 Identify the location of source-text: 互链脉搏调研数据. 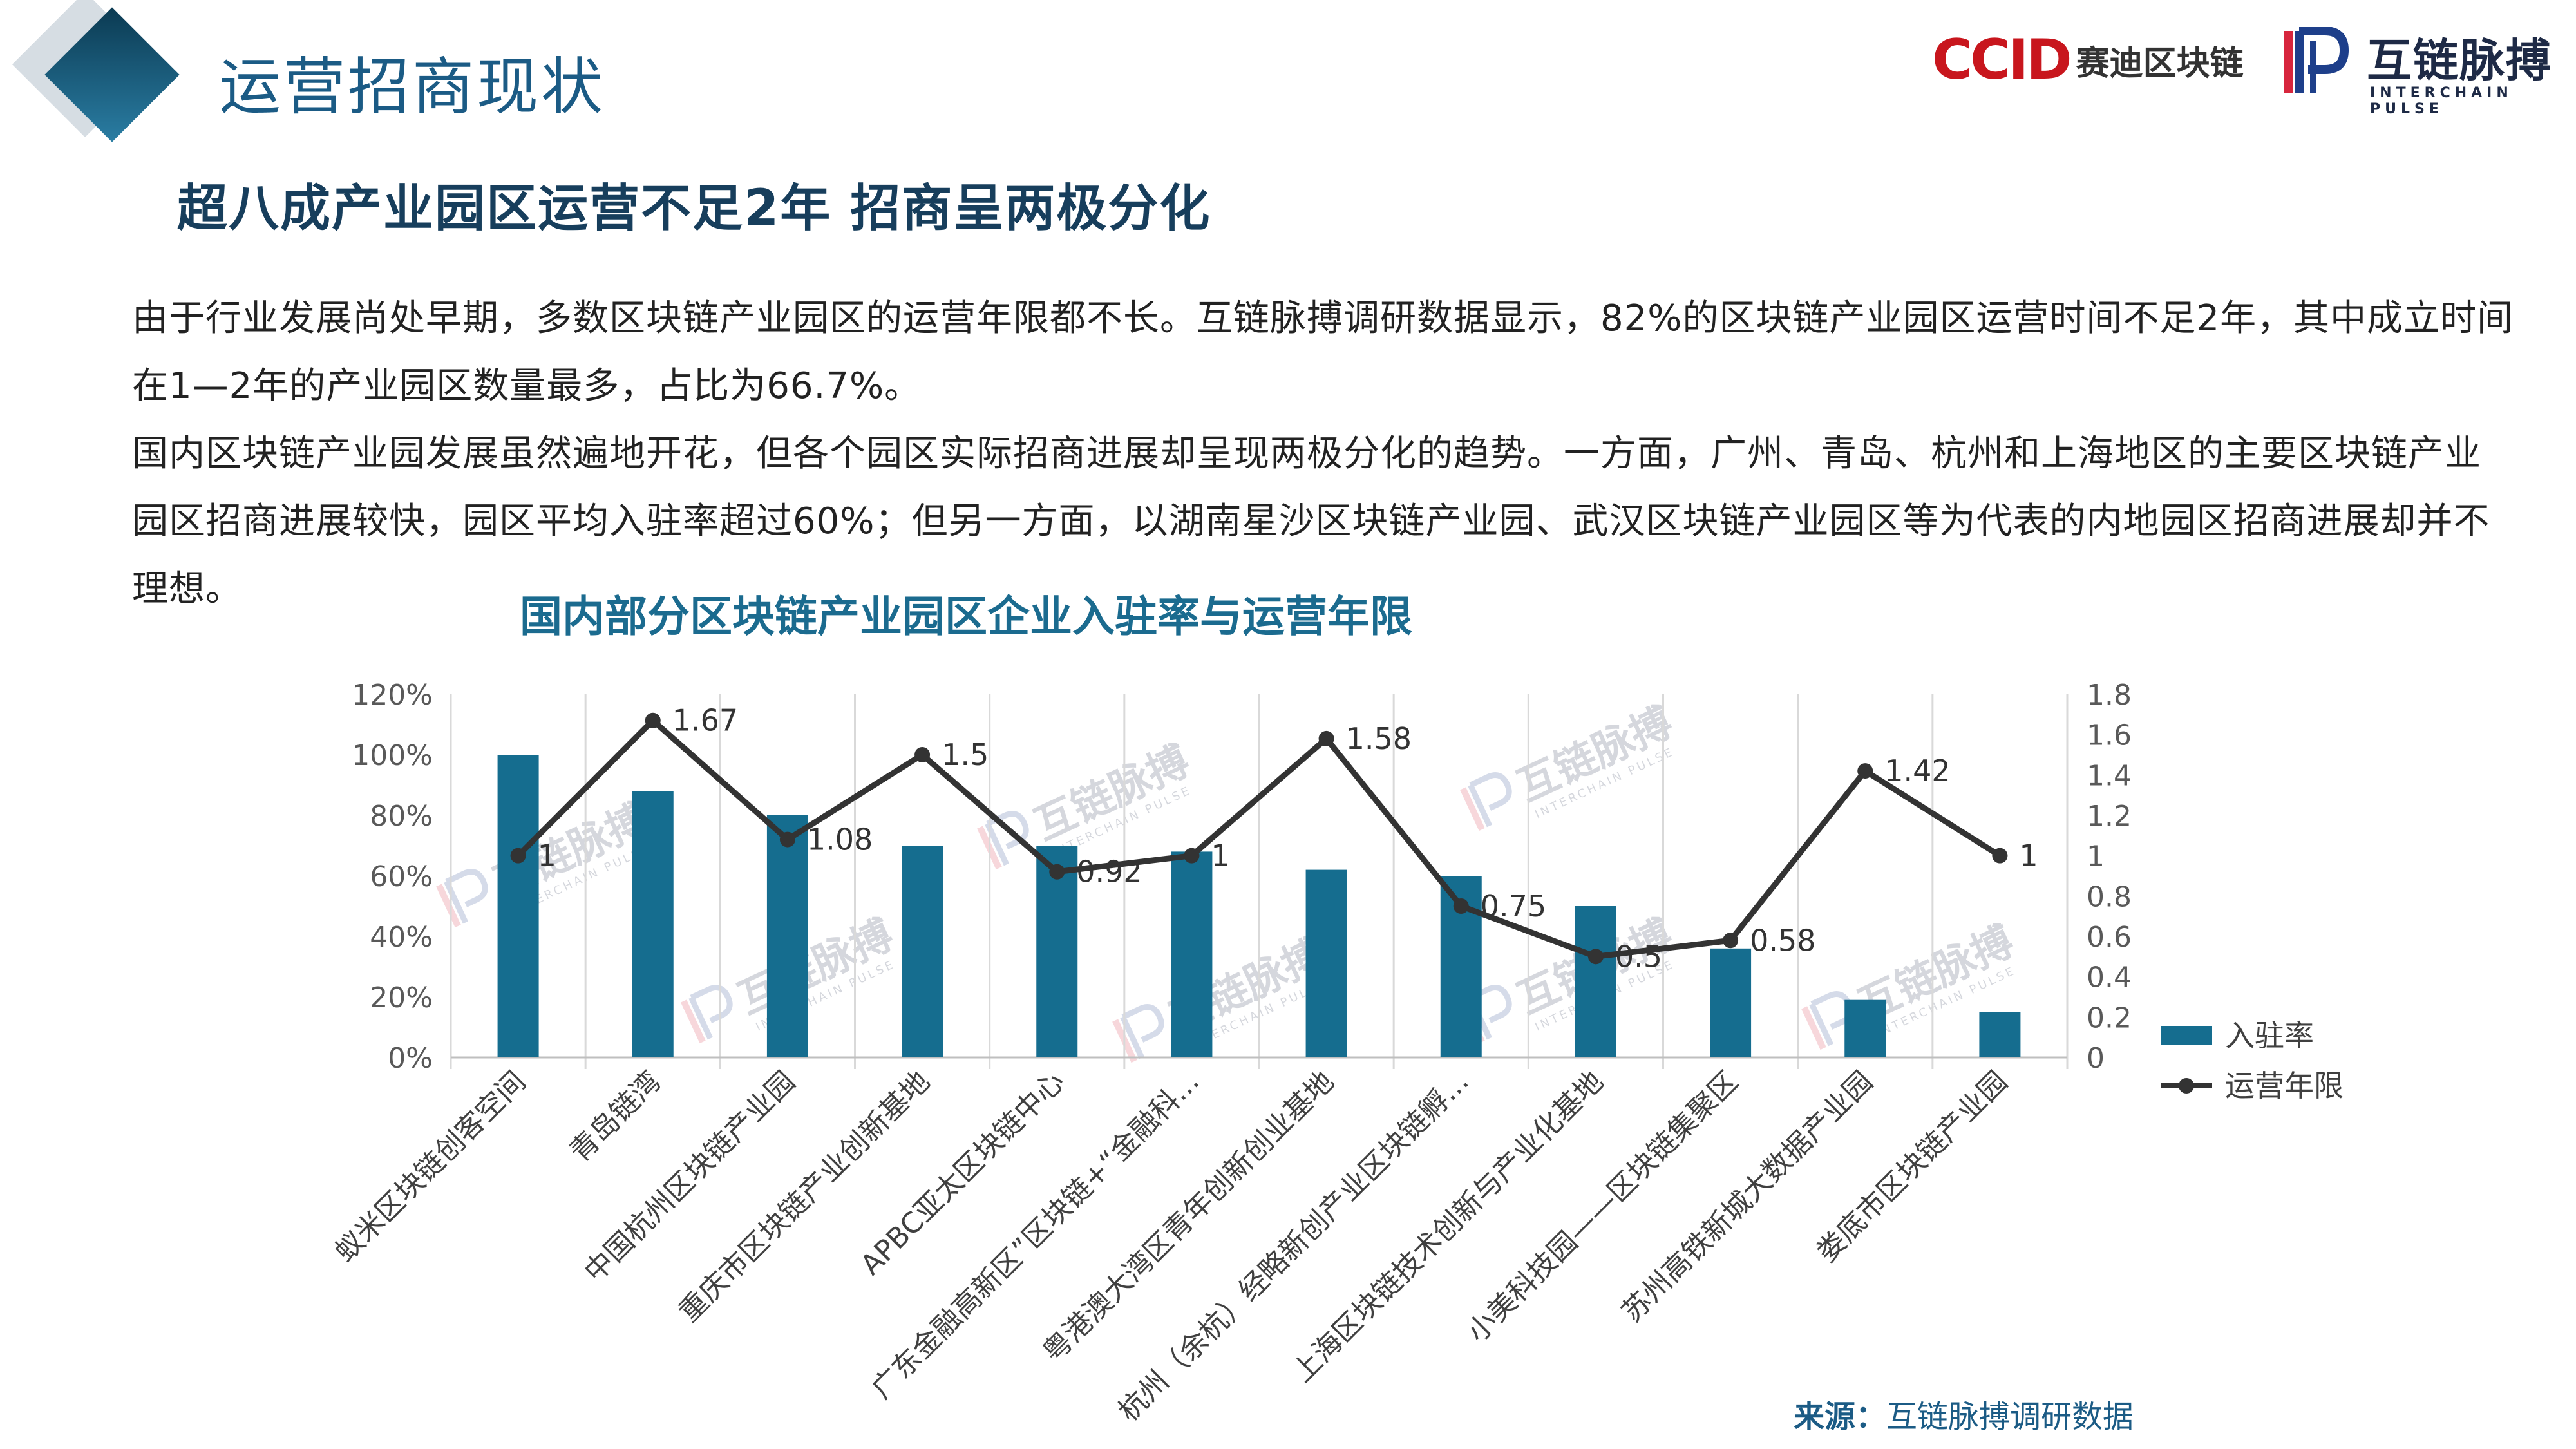
(2010, 1417).